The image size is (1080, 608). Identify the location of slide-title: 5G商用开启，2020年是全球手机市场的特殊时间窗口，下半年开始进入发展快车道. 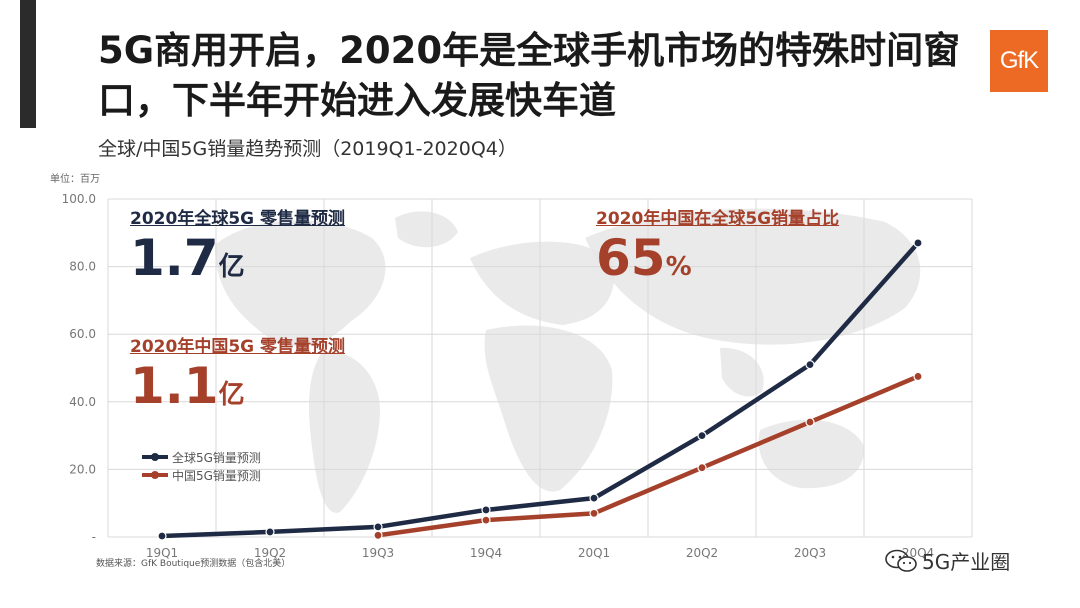
(529, 75).